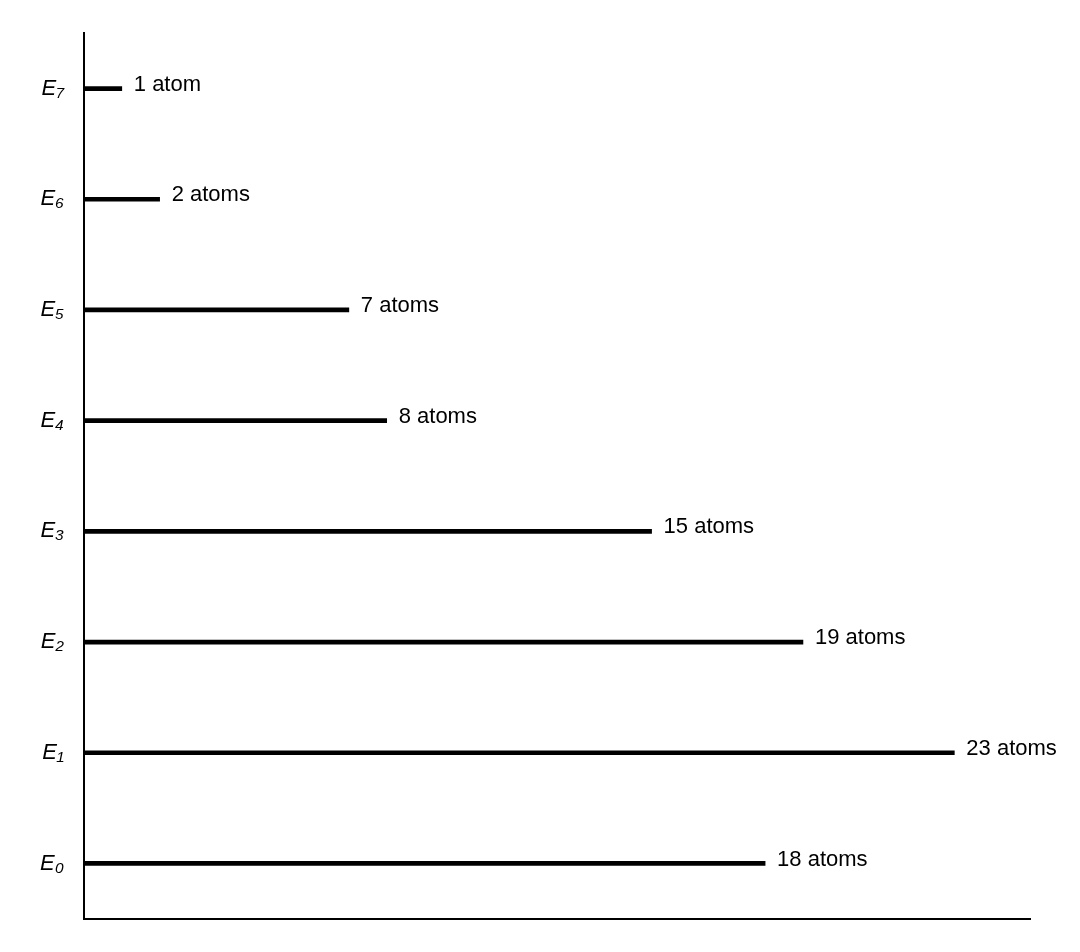  What do you see at coordinates (437, 415) in the screenshot?
I see `data-label: 8 atoms` at bounding box center [437, 415].